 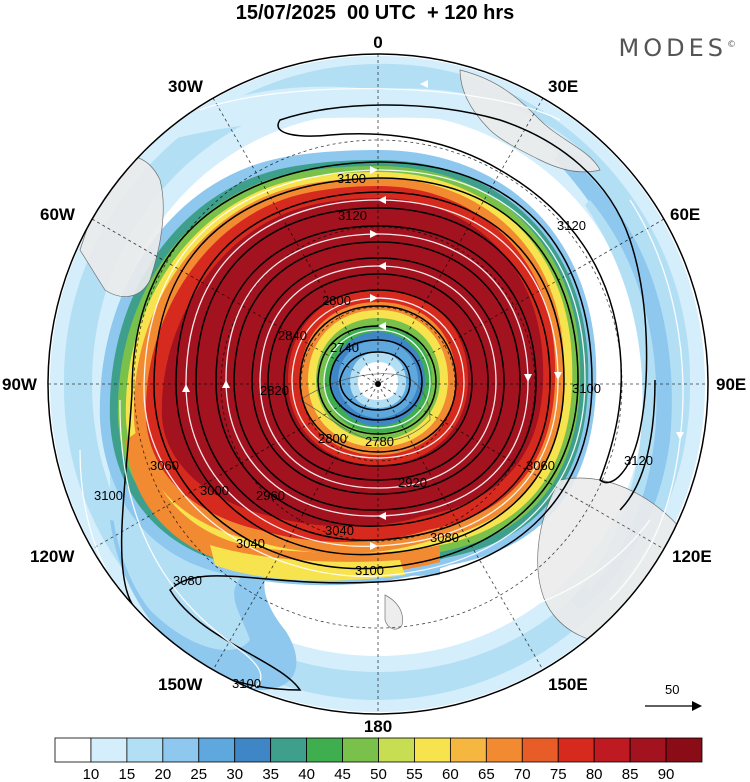 What do you see at coordinates (162, 774) in the screenshot?
I see `colorbar-tick-label: 20` at bounding box center [162, 774].